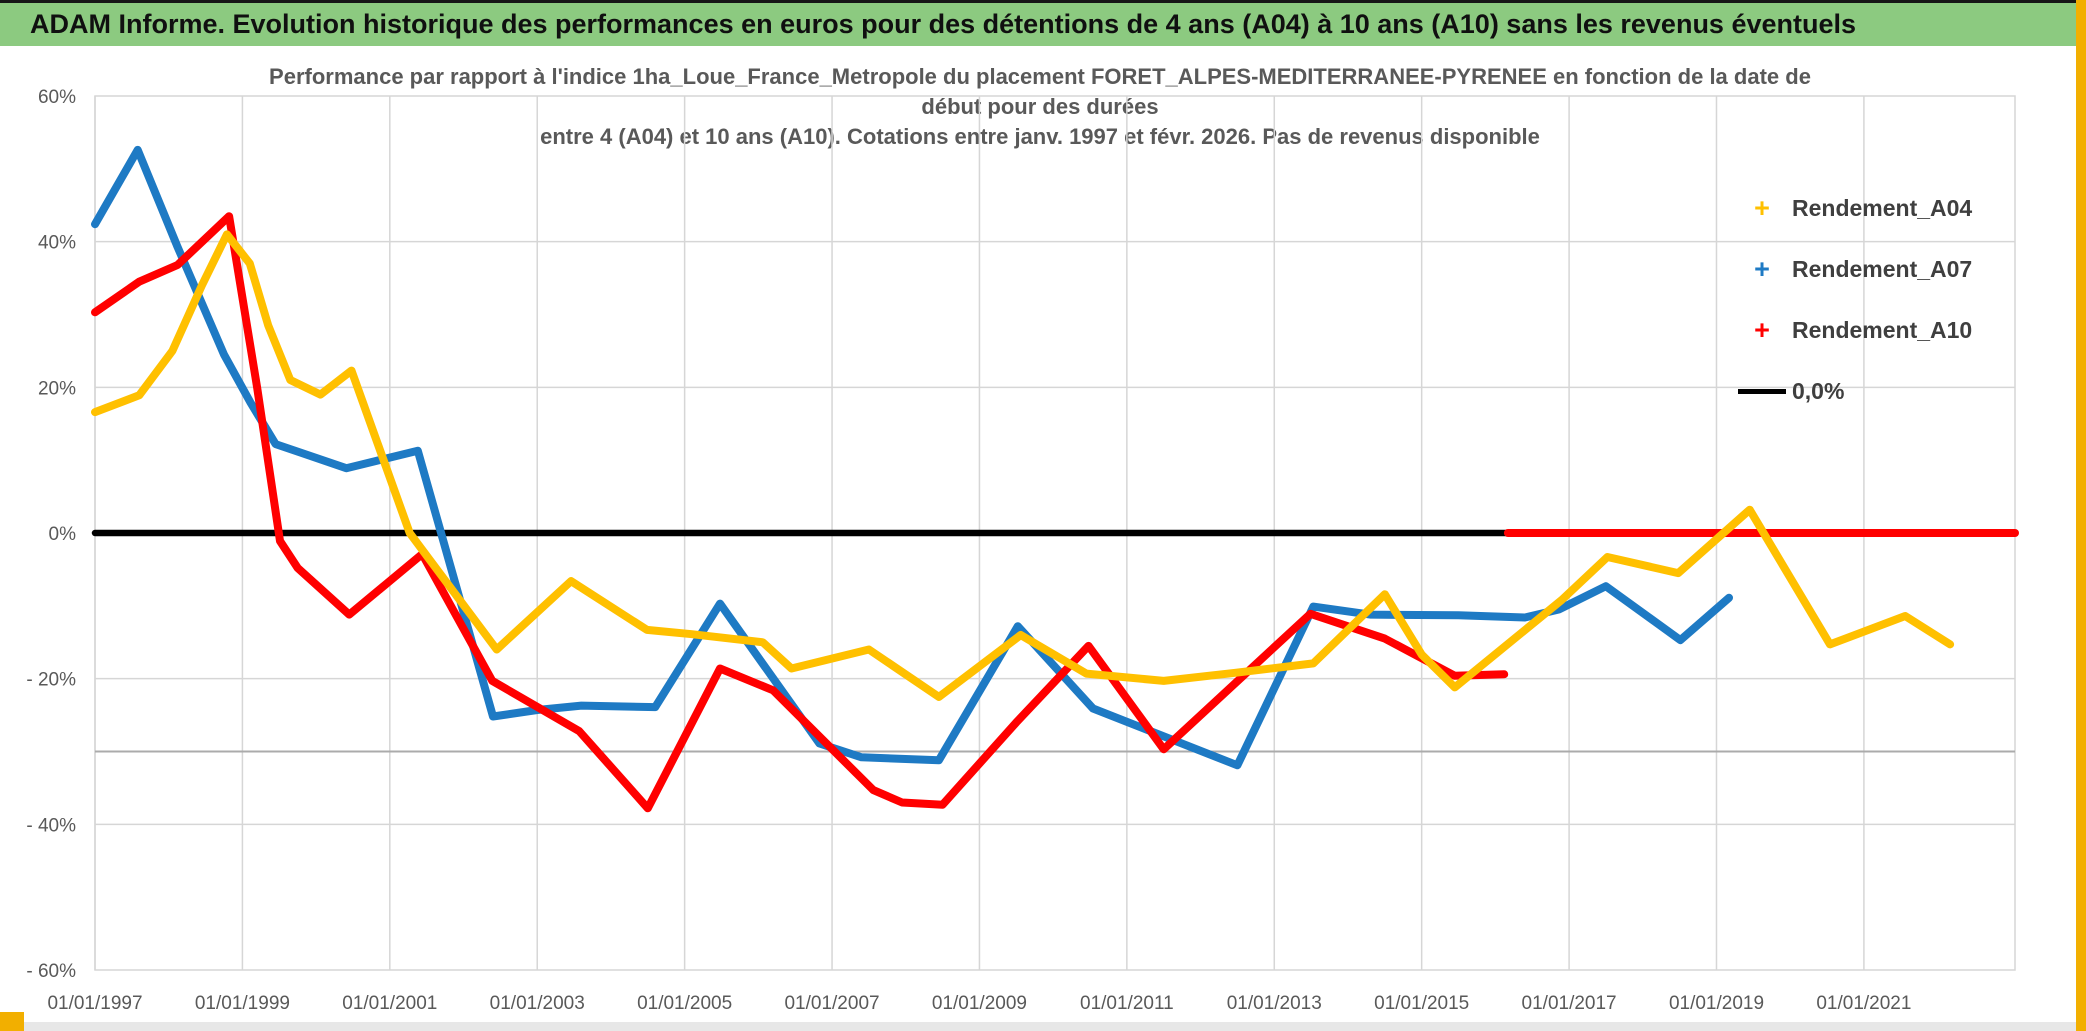 This screenshot has height=1031, width=2086. What do you see at coordinates (1818, 390) in the screenshot?
I see `legend-label: 0,0%` at bounding box center [1818, 390].